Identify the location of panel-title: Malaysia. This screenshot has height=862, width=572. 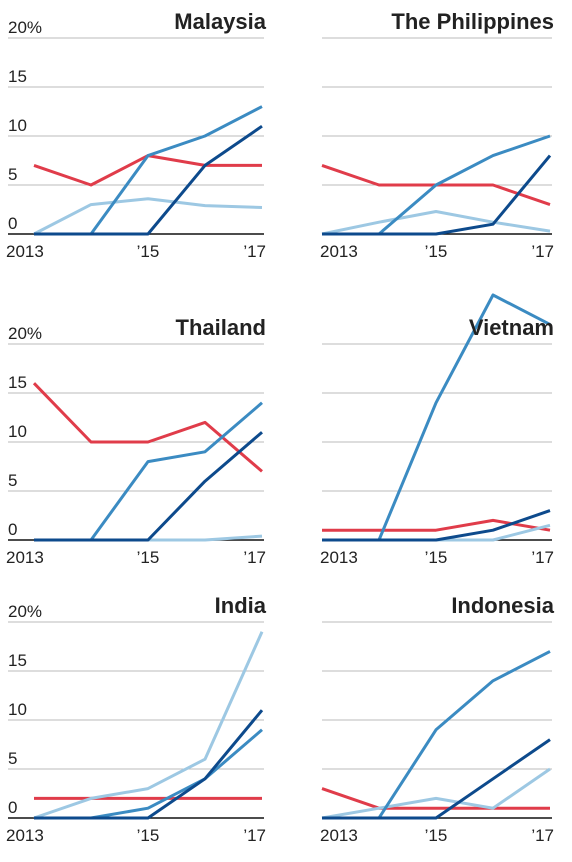
(220, 21).